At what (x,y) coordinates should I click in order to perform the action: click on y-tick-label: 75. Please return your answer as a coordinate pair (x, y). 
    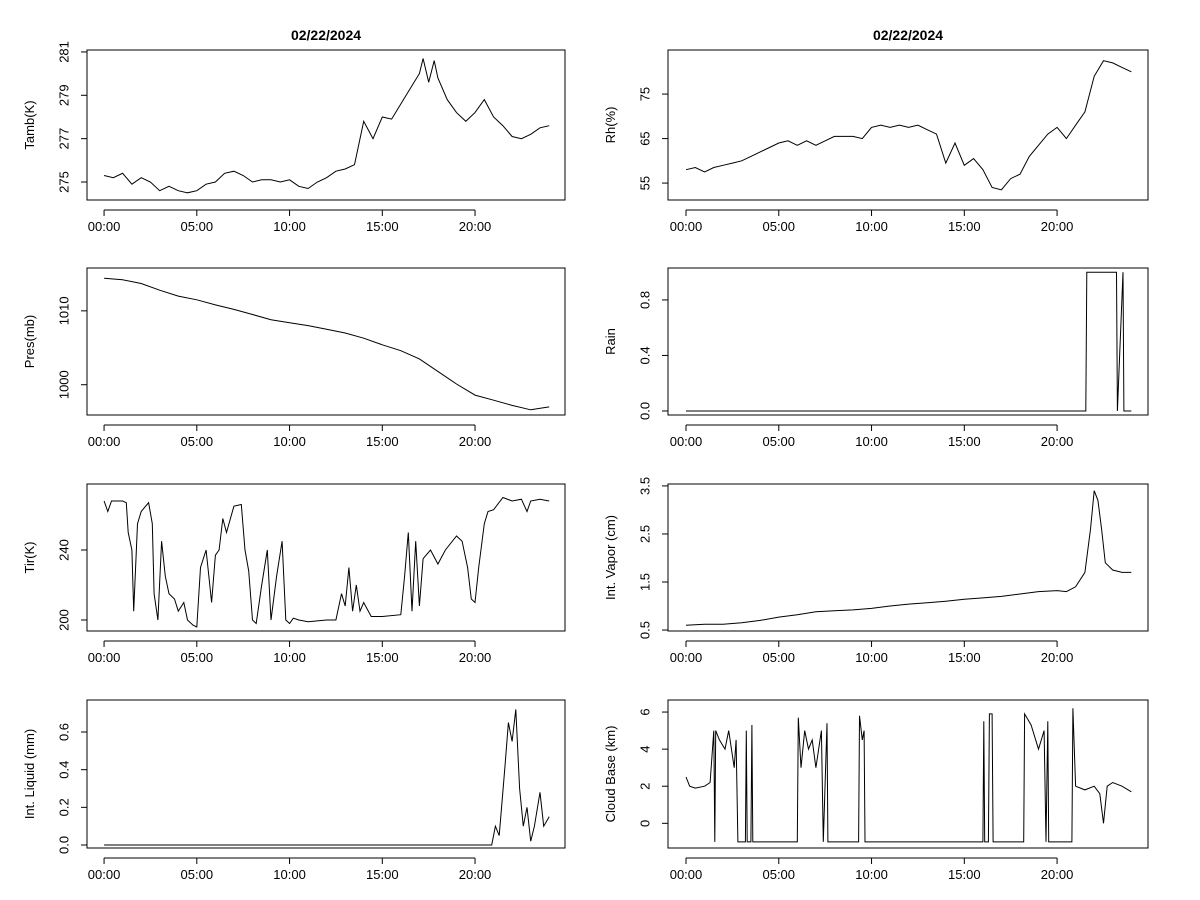
    Looking at the image, I should click on (644, 94).